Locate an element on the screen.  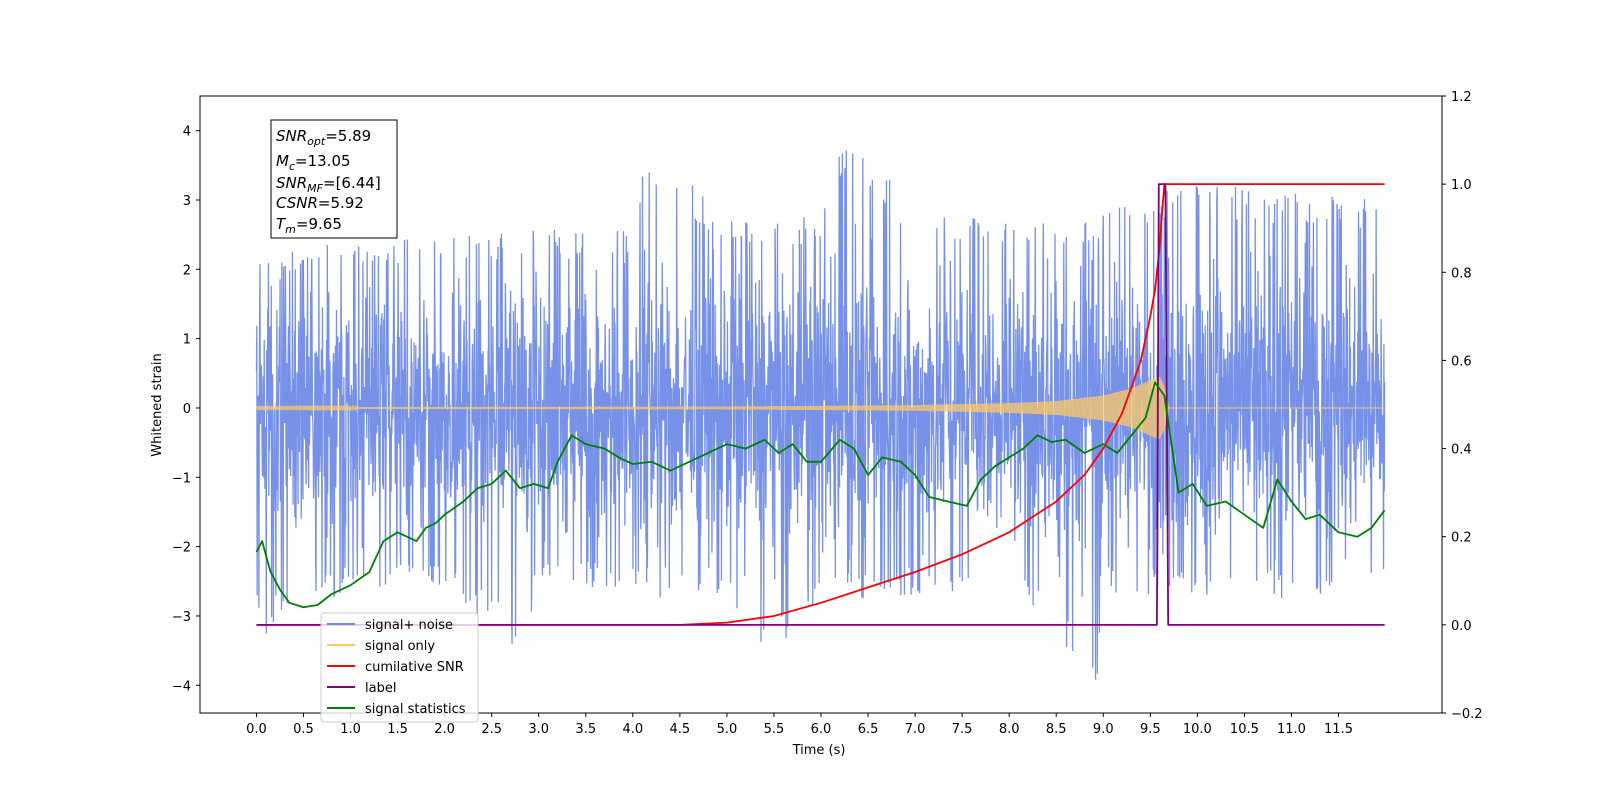
y-tick-label: 0 is located at coordinates (187, 409).